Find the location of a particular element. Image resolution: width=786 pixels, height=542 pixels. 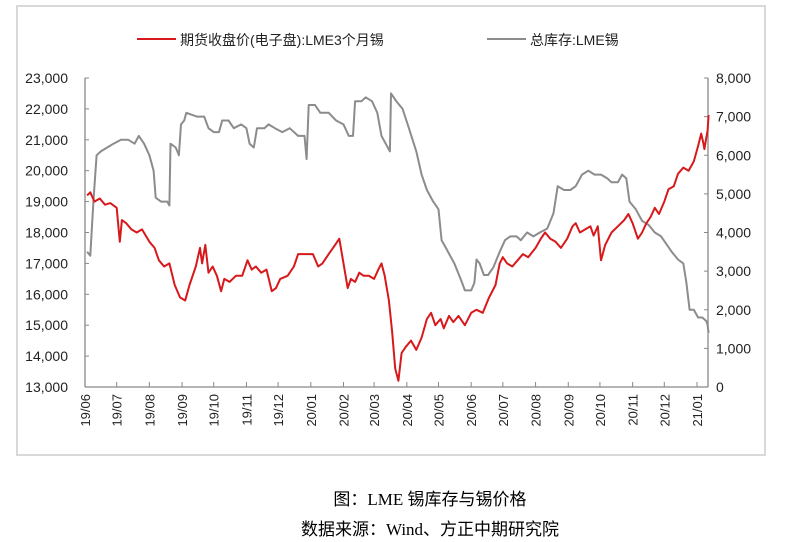

x-axis-tick-label: 20/03 is located at coordinates (374, 410).